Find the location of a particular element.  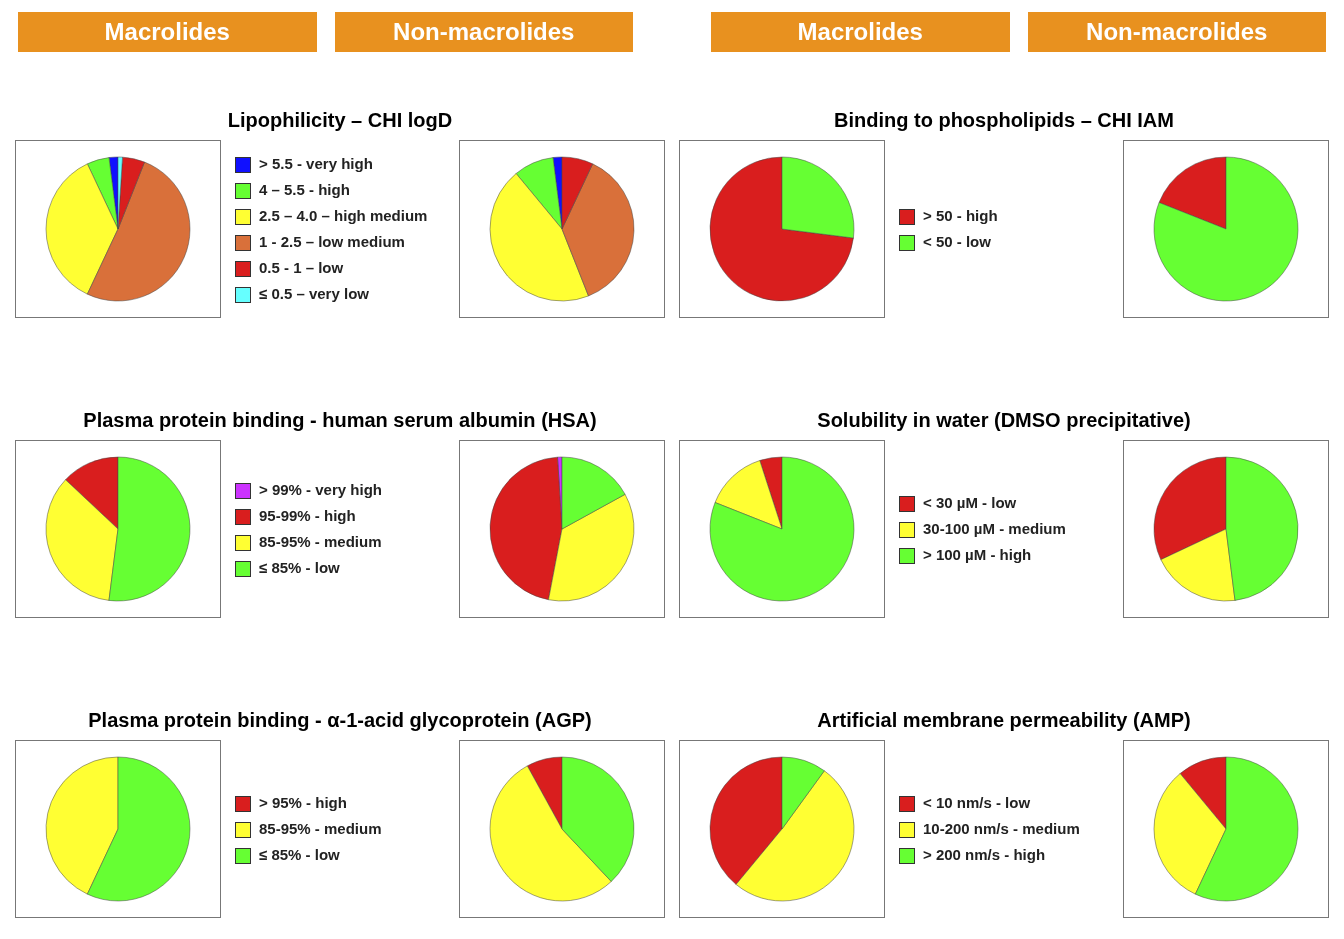

chart-title: Plasma protein binding - α-1-acid glycoprotein (AGP) is located at coordinates (340, 720).